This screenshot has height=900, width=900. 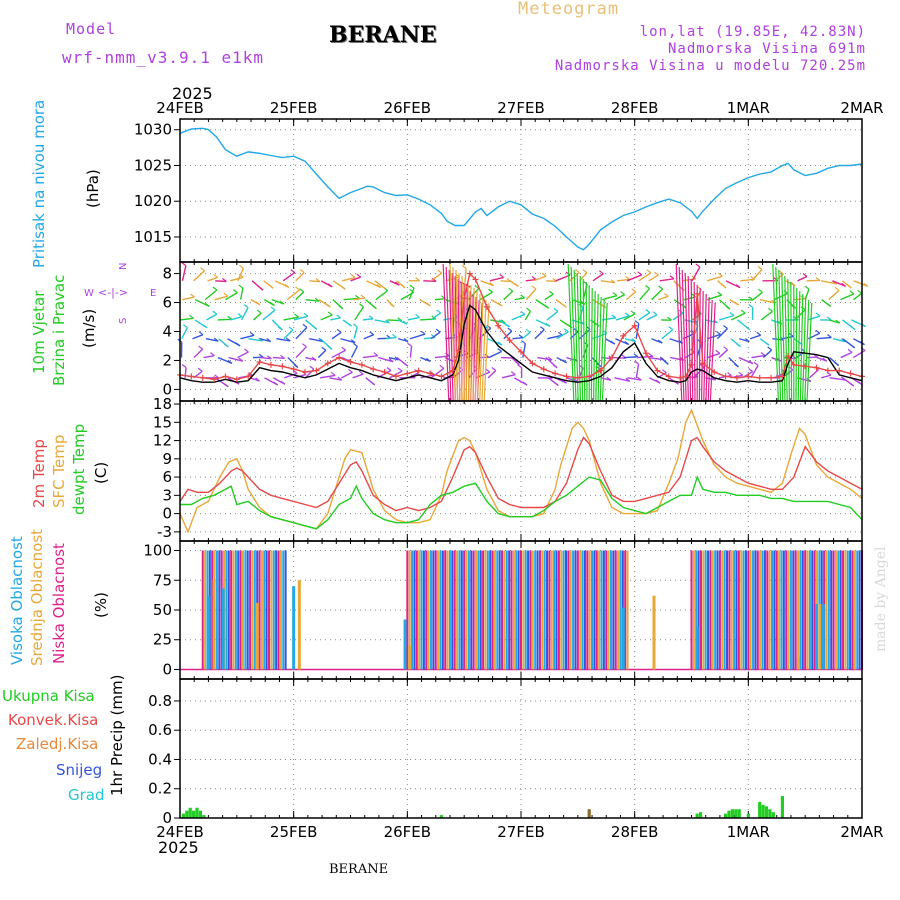 What do you see at coordinates (569, 9) in the screenshot?
I see `chart-subtitle: Meteogram` at bounding box center [569, 9].